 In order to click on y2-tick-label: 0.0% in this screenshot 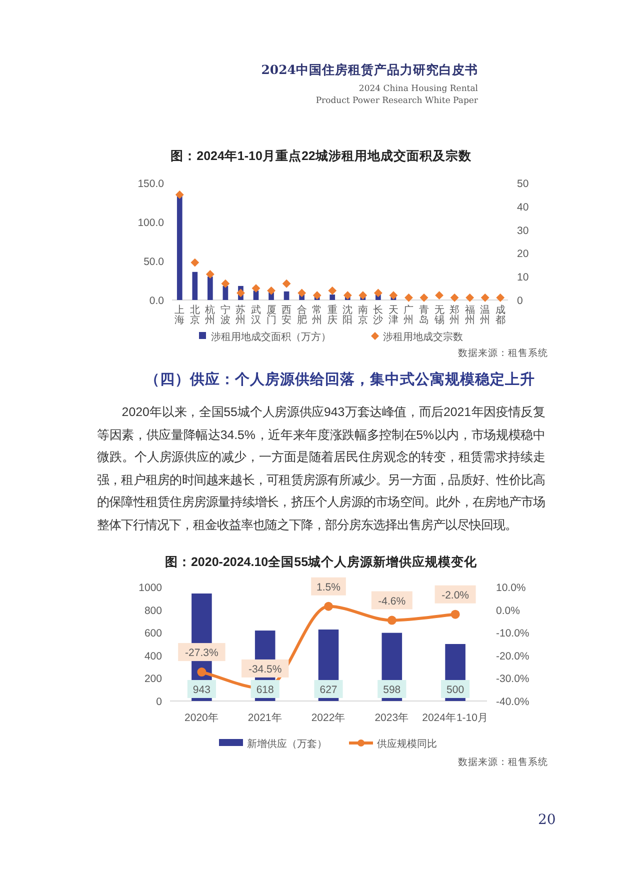, I will do `click(508, 610)`.